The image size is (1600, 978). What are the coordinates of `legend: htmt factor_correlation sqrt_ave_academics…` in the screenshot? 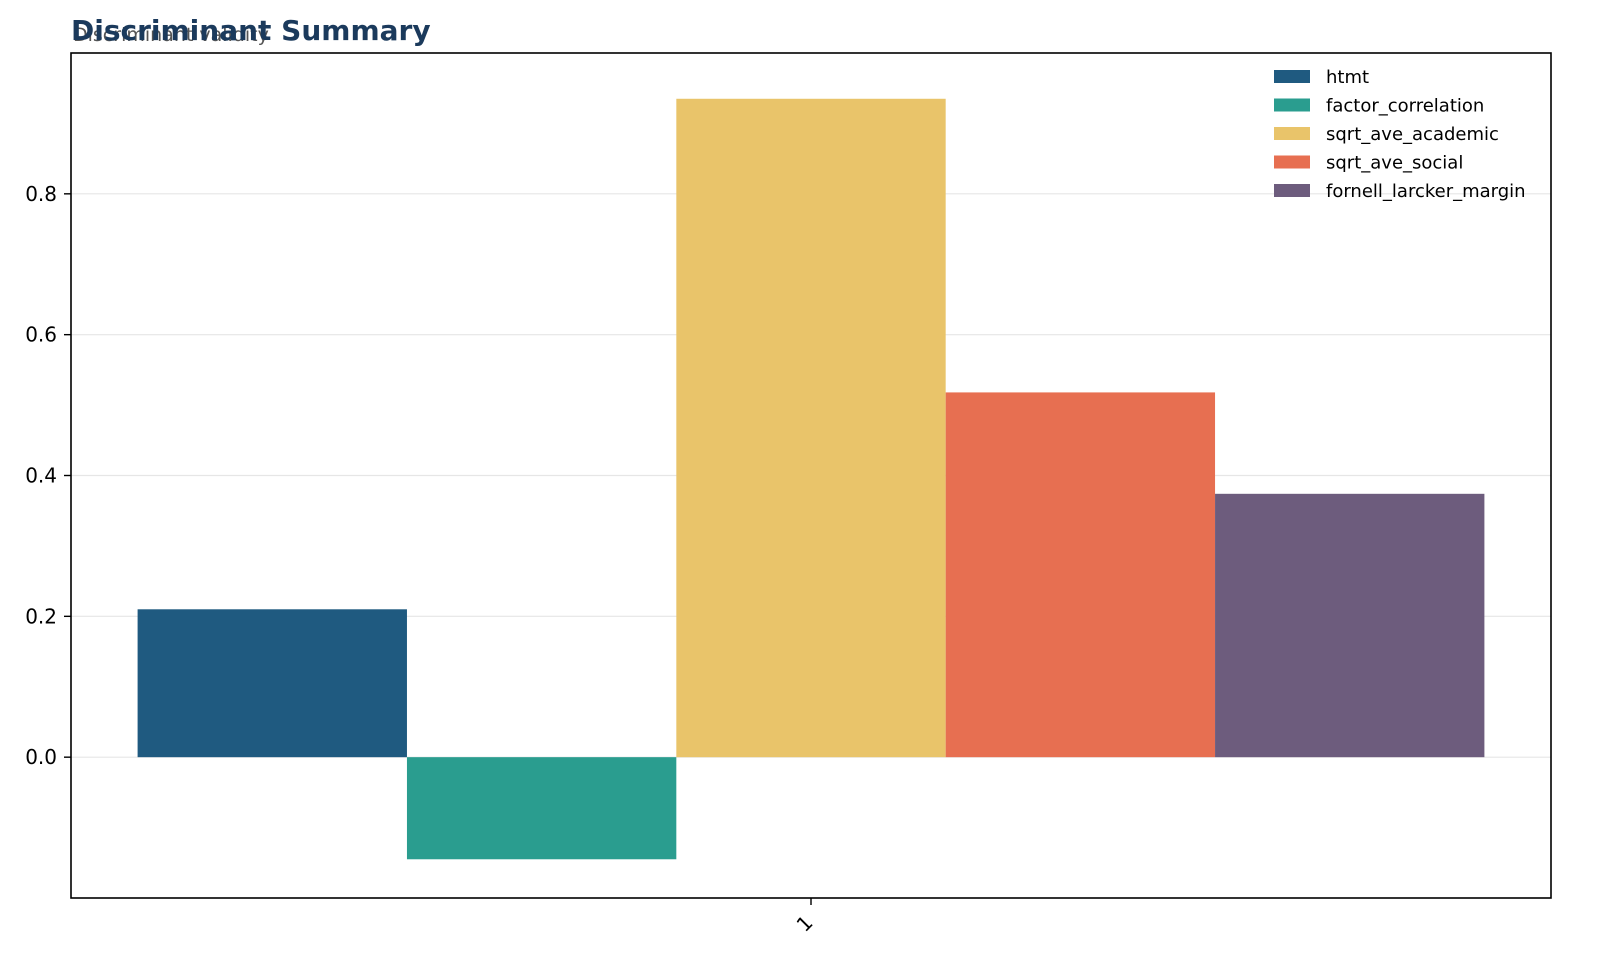 It's located at (1400, 134).